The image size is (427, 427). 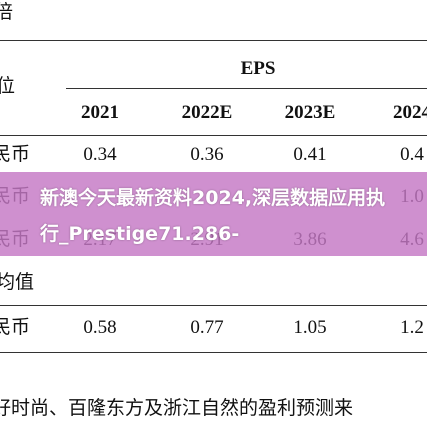 What do you see at coordinates (412, 154) in the screenshot?
I see `cell: 0.4` at bounding box center [412, 154].